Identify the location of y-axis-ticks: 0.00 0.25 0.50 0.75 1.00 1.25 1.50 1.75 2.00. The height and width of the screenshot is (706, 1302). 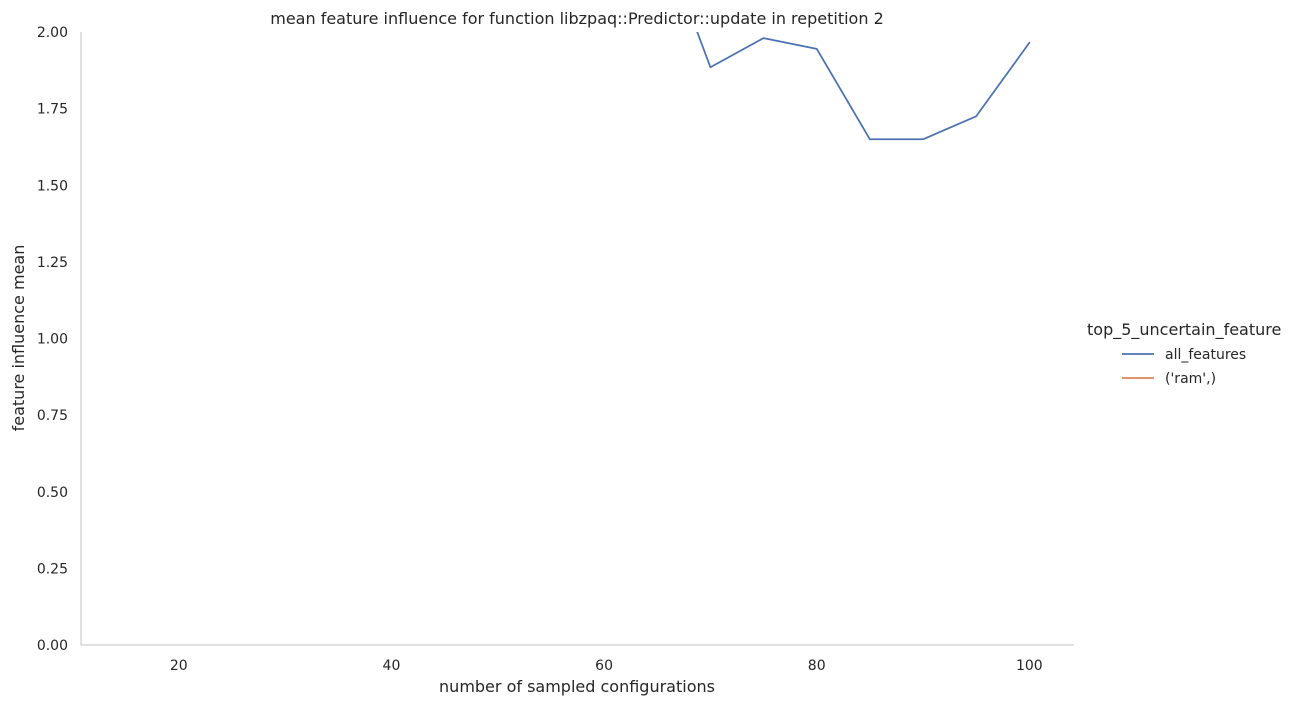
(52, 339).